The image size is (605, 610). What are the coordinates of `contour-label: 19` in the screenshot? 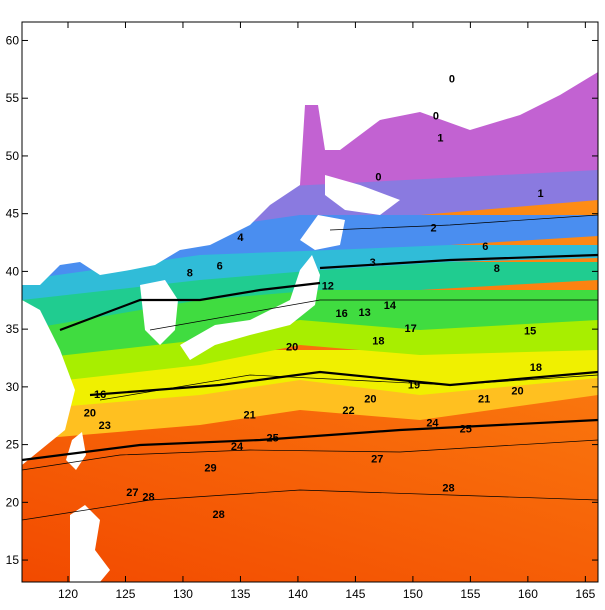 It's located at (414, 386).